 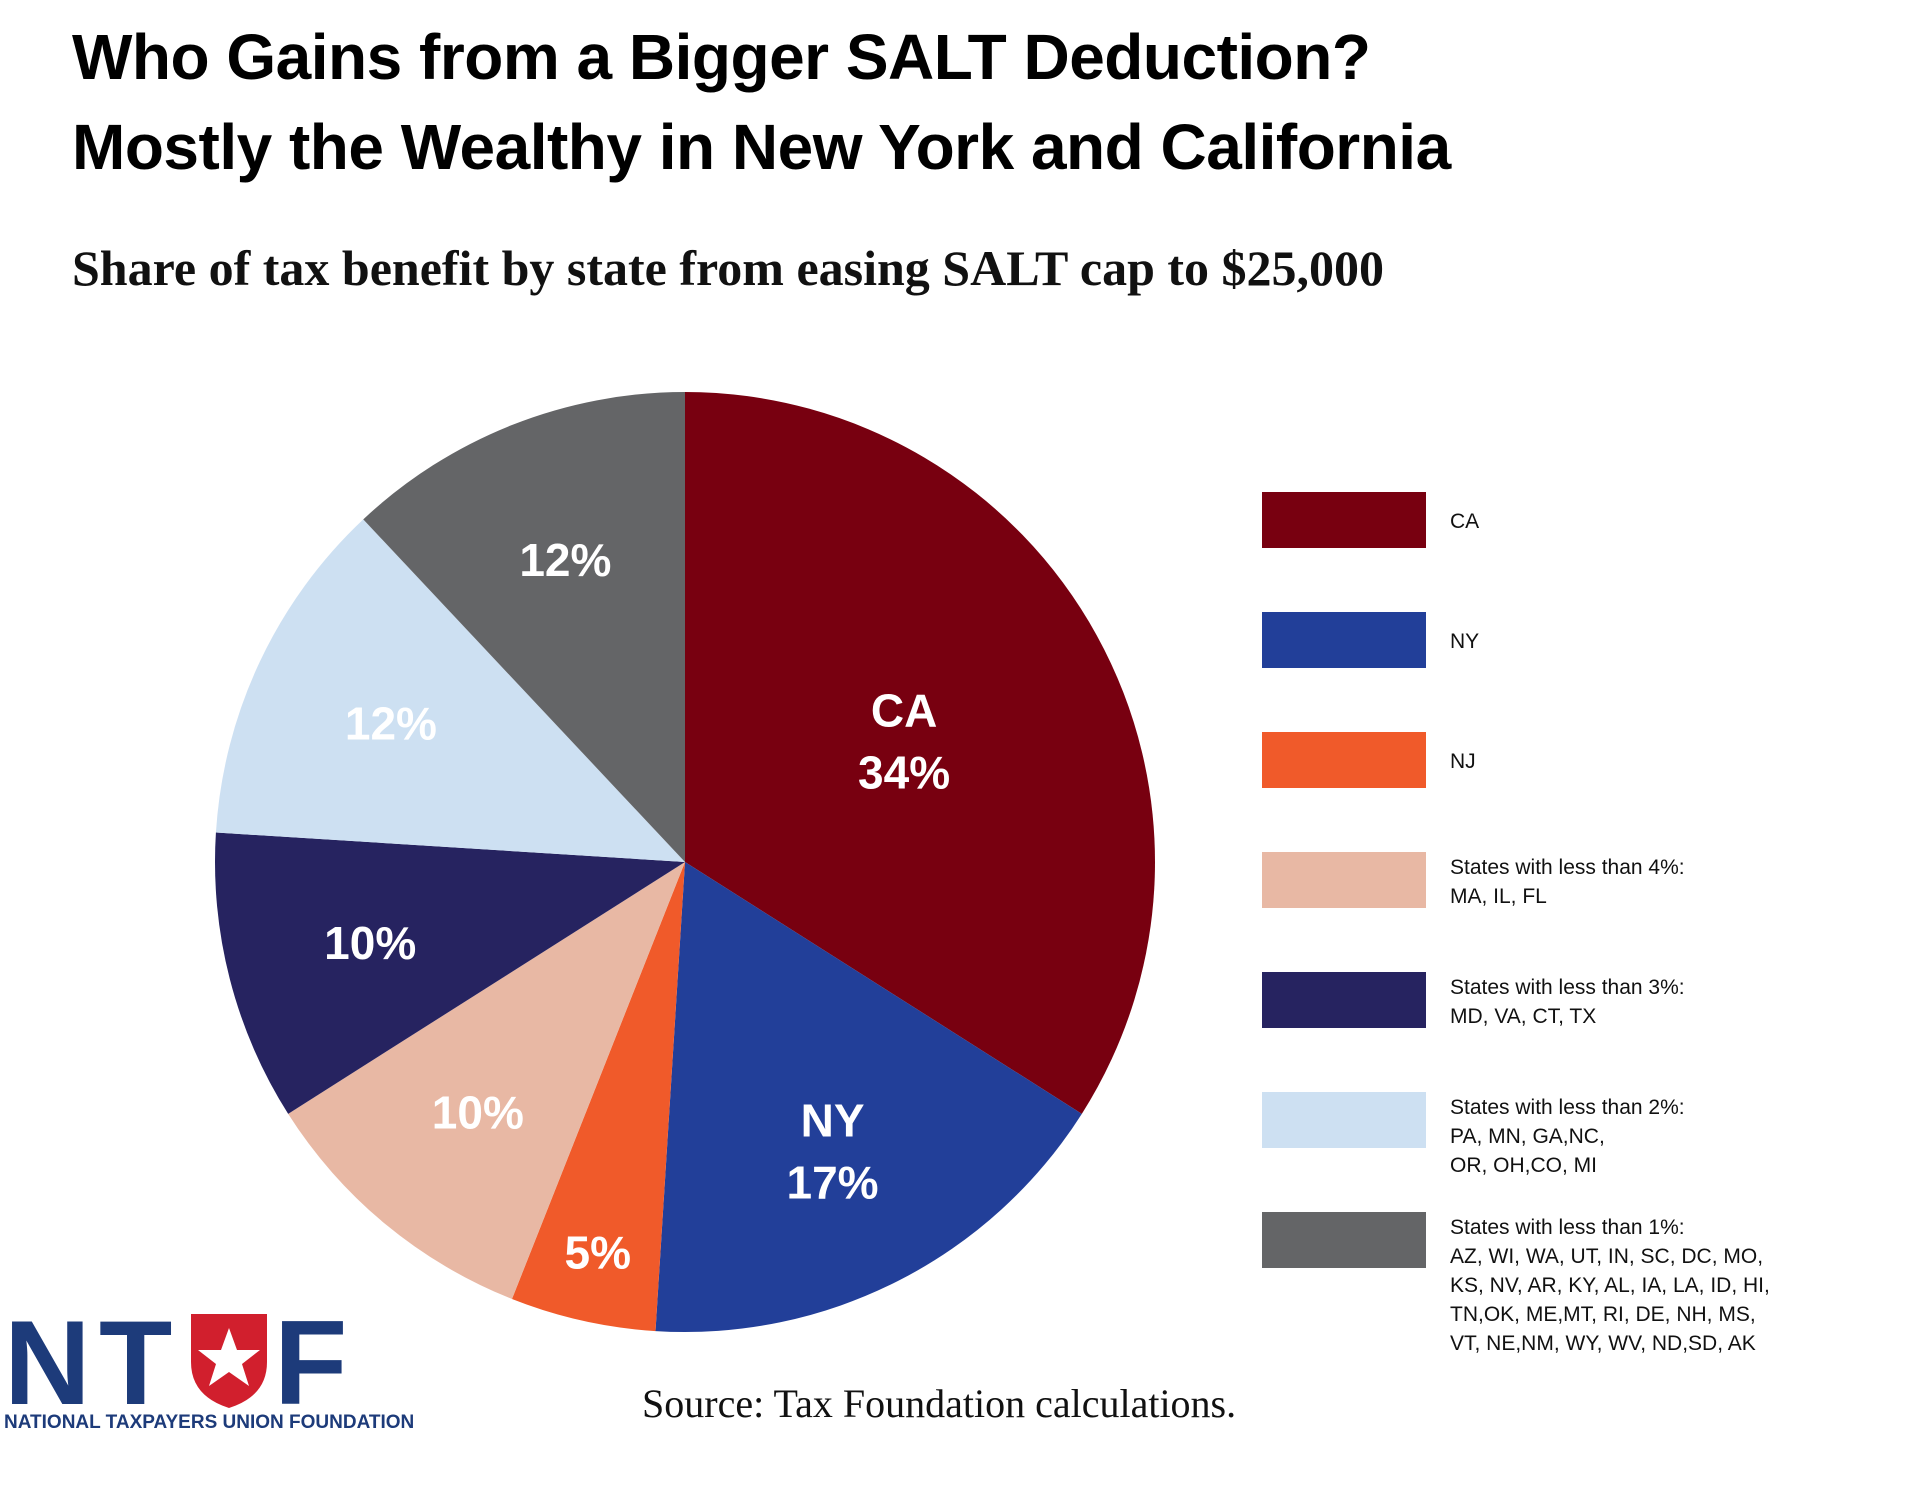 What do you see at coordinates (1567, 1227) in the screenshot?
I see `legend-label-6-0: States with less than 1%:` at bounding box center [1567, 1227].